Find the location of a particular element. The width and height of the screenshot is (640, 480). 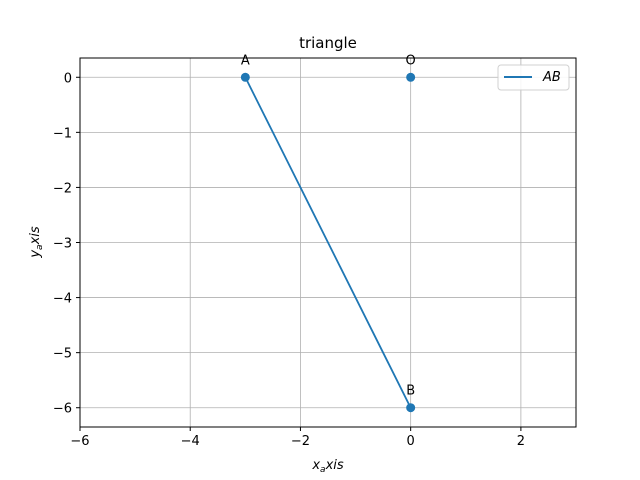

chart-title: triangle is located at coordinates (328, 43).